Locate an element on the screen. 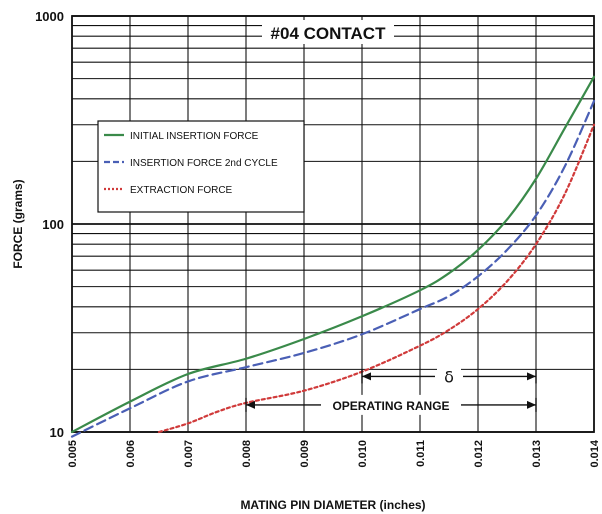 Image resolution: width=602 pixels, height=514 pixels. annotations: δ OPERATING RANGE is located at coordinates (391, 390).